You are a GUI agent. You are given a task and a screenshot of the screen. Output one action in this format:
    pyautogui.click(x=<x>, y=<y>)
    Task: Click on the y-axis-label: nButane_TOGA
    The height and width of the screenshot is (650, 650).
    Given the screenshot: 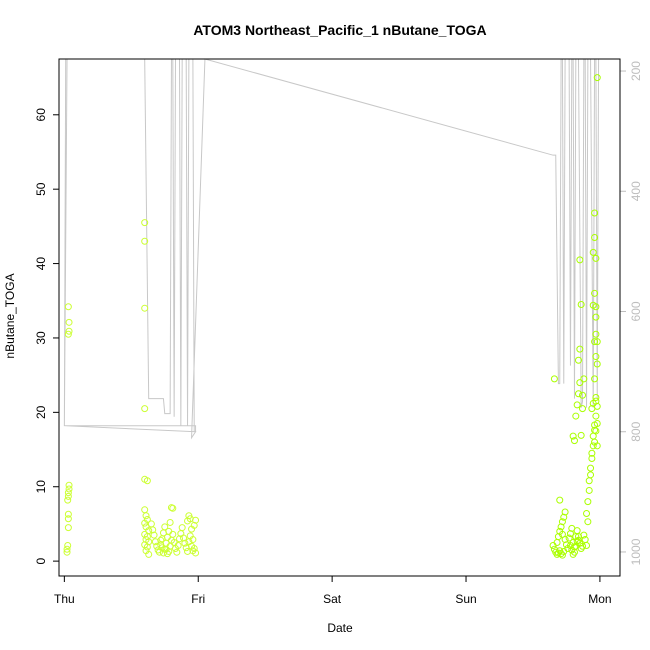 What is the action you would take?
    pyautogui.click(x=10, y=315)
    